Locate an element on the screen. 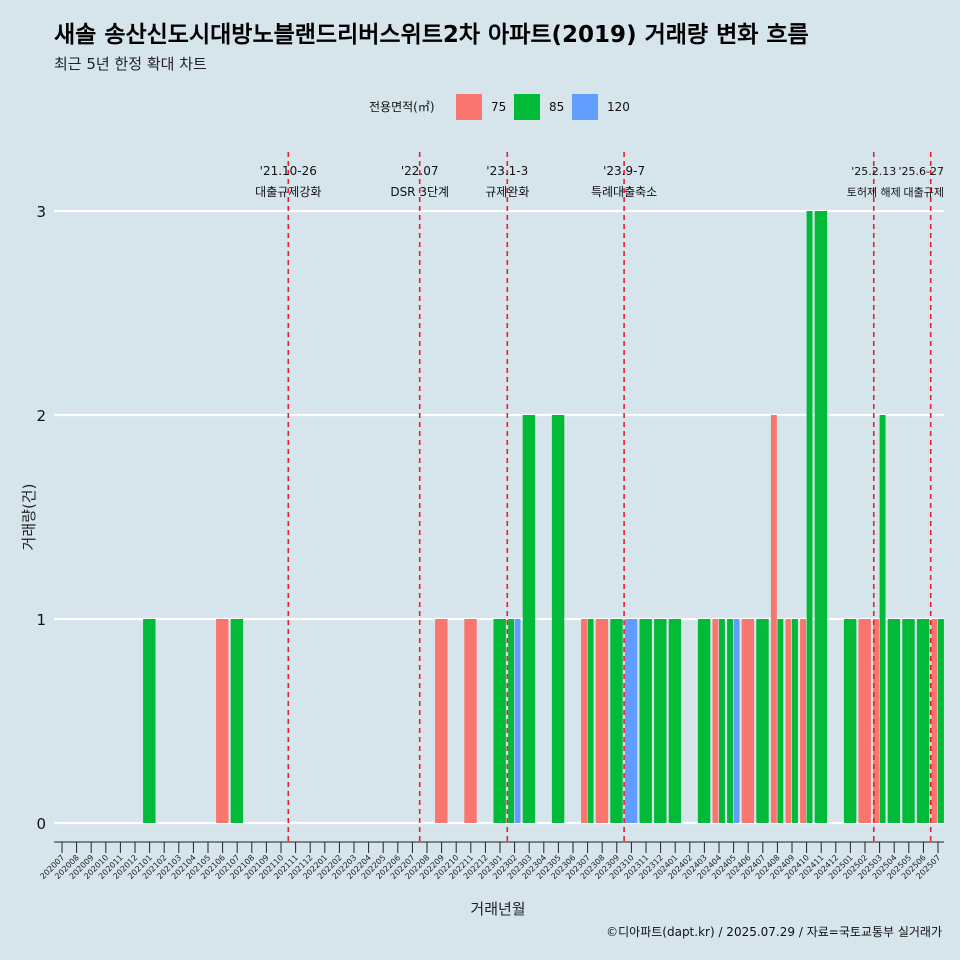 The width and height of the screenshot is (960, 960). event-label: 대출규제강화 is located at coordinates (288, 192).